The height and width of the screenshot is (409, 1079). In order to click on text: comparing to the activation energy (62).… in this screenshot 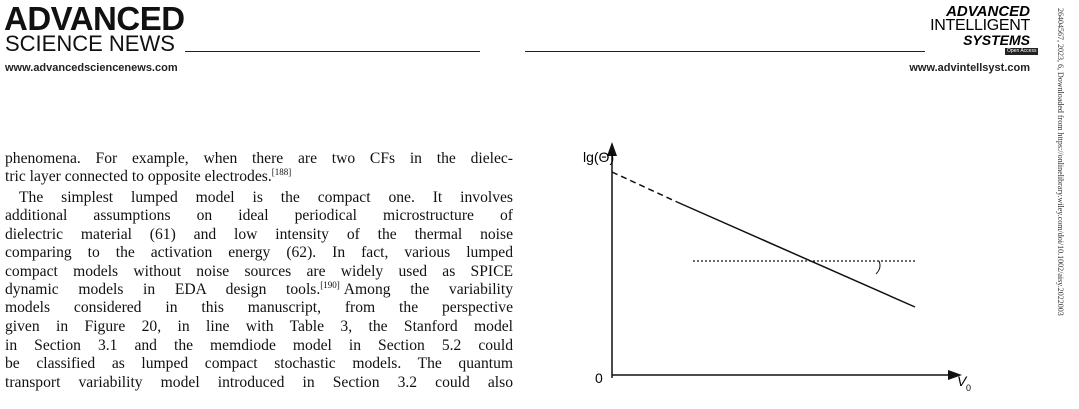, I will do `click(259, 252)`.